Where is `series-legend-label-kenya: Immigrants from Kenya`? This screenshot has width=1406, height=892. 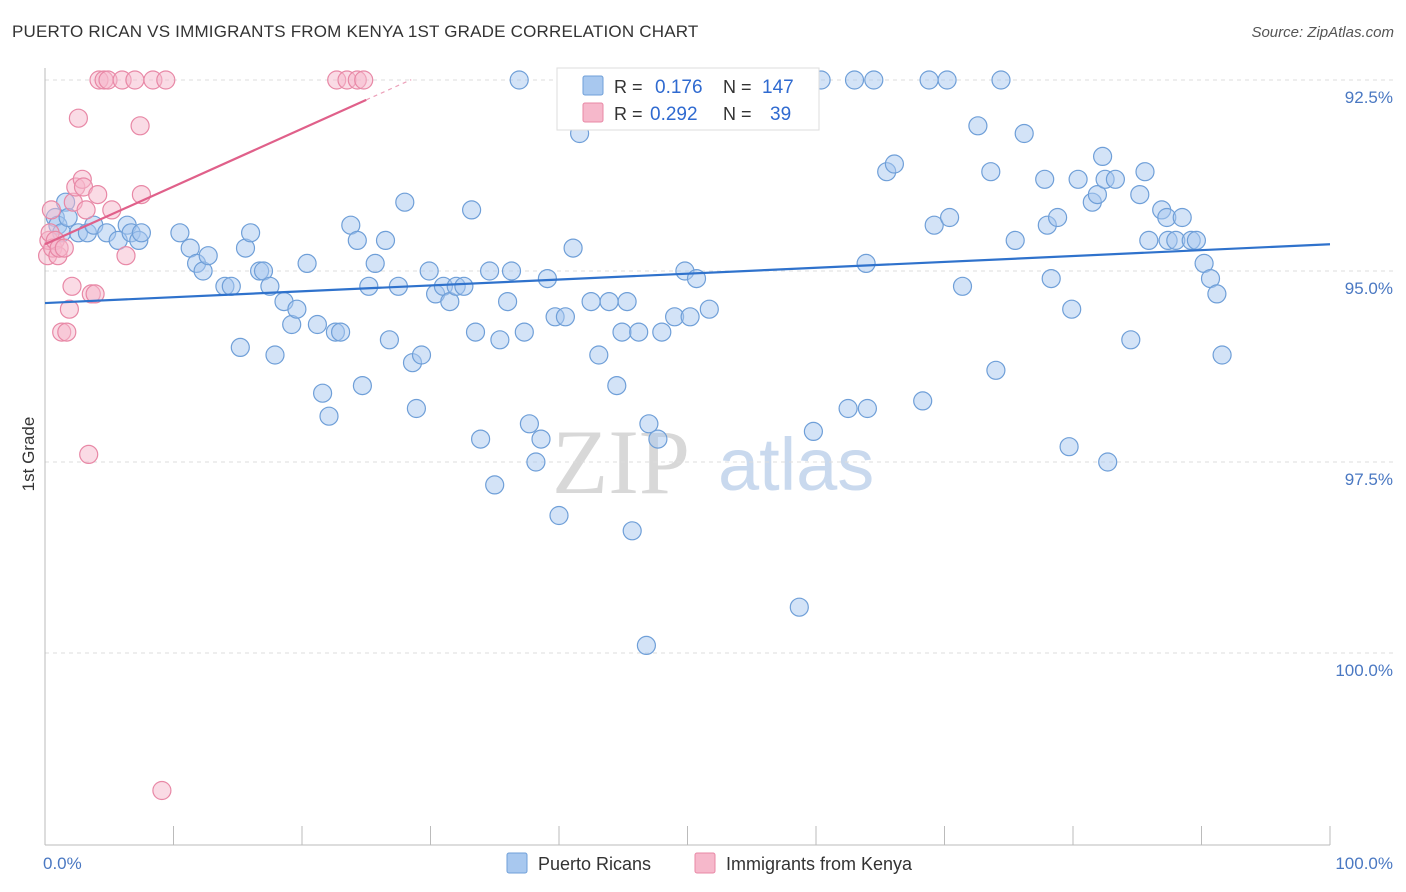
series-legend-label-kenya: Immigrants from Kenya is located at coordinates (819, 864).